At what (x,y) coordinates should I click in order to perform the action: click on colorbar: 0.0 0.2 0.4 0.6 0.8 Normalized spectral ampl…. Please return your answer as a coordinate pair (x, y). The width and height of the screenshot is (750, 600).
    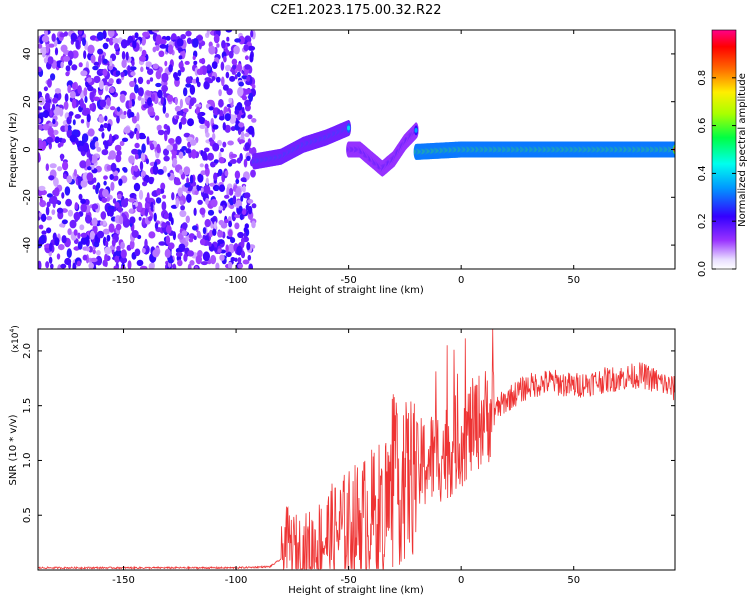
    Looking at the image, I should click on (722, 153).